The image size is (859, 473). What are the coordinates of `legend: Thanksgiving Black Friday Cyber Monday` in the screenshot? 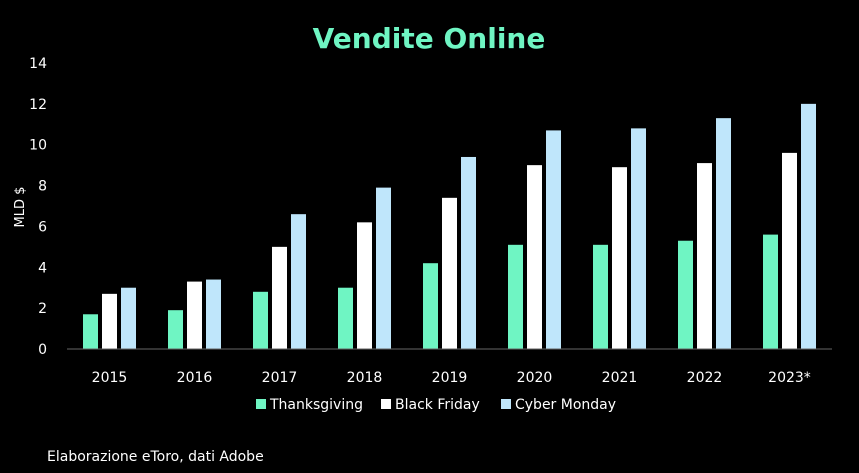 It's located at (436, 405).